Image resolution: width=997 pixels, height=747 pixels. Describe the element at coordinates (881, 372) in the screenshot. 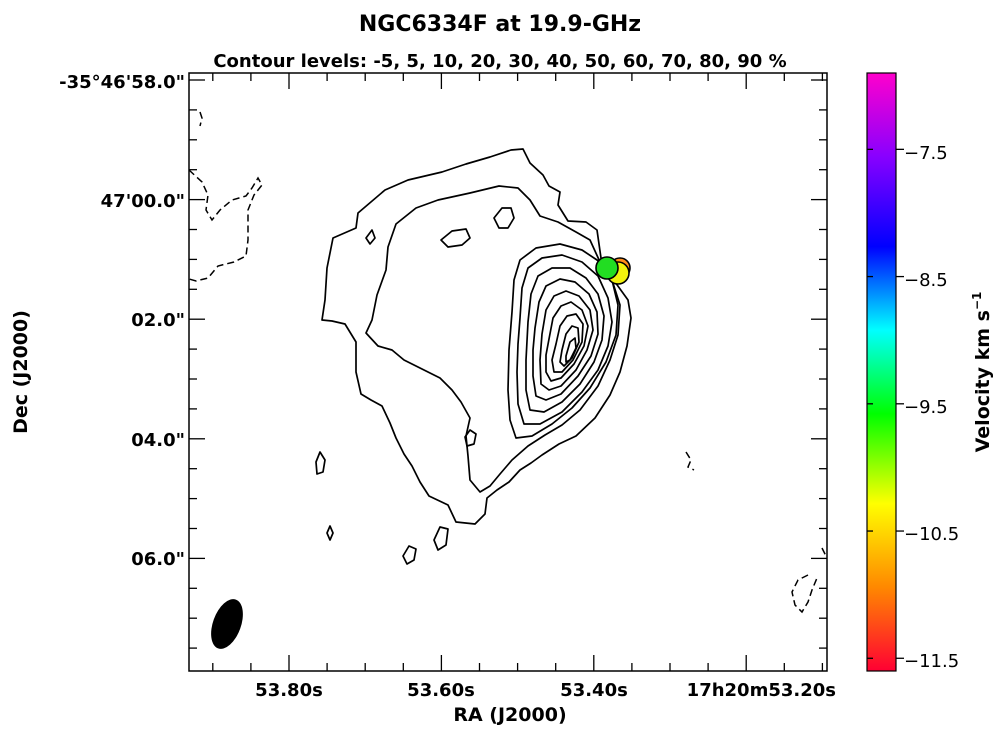

I see `colorbar` at that location.